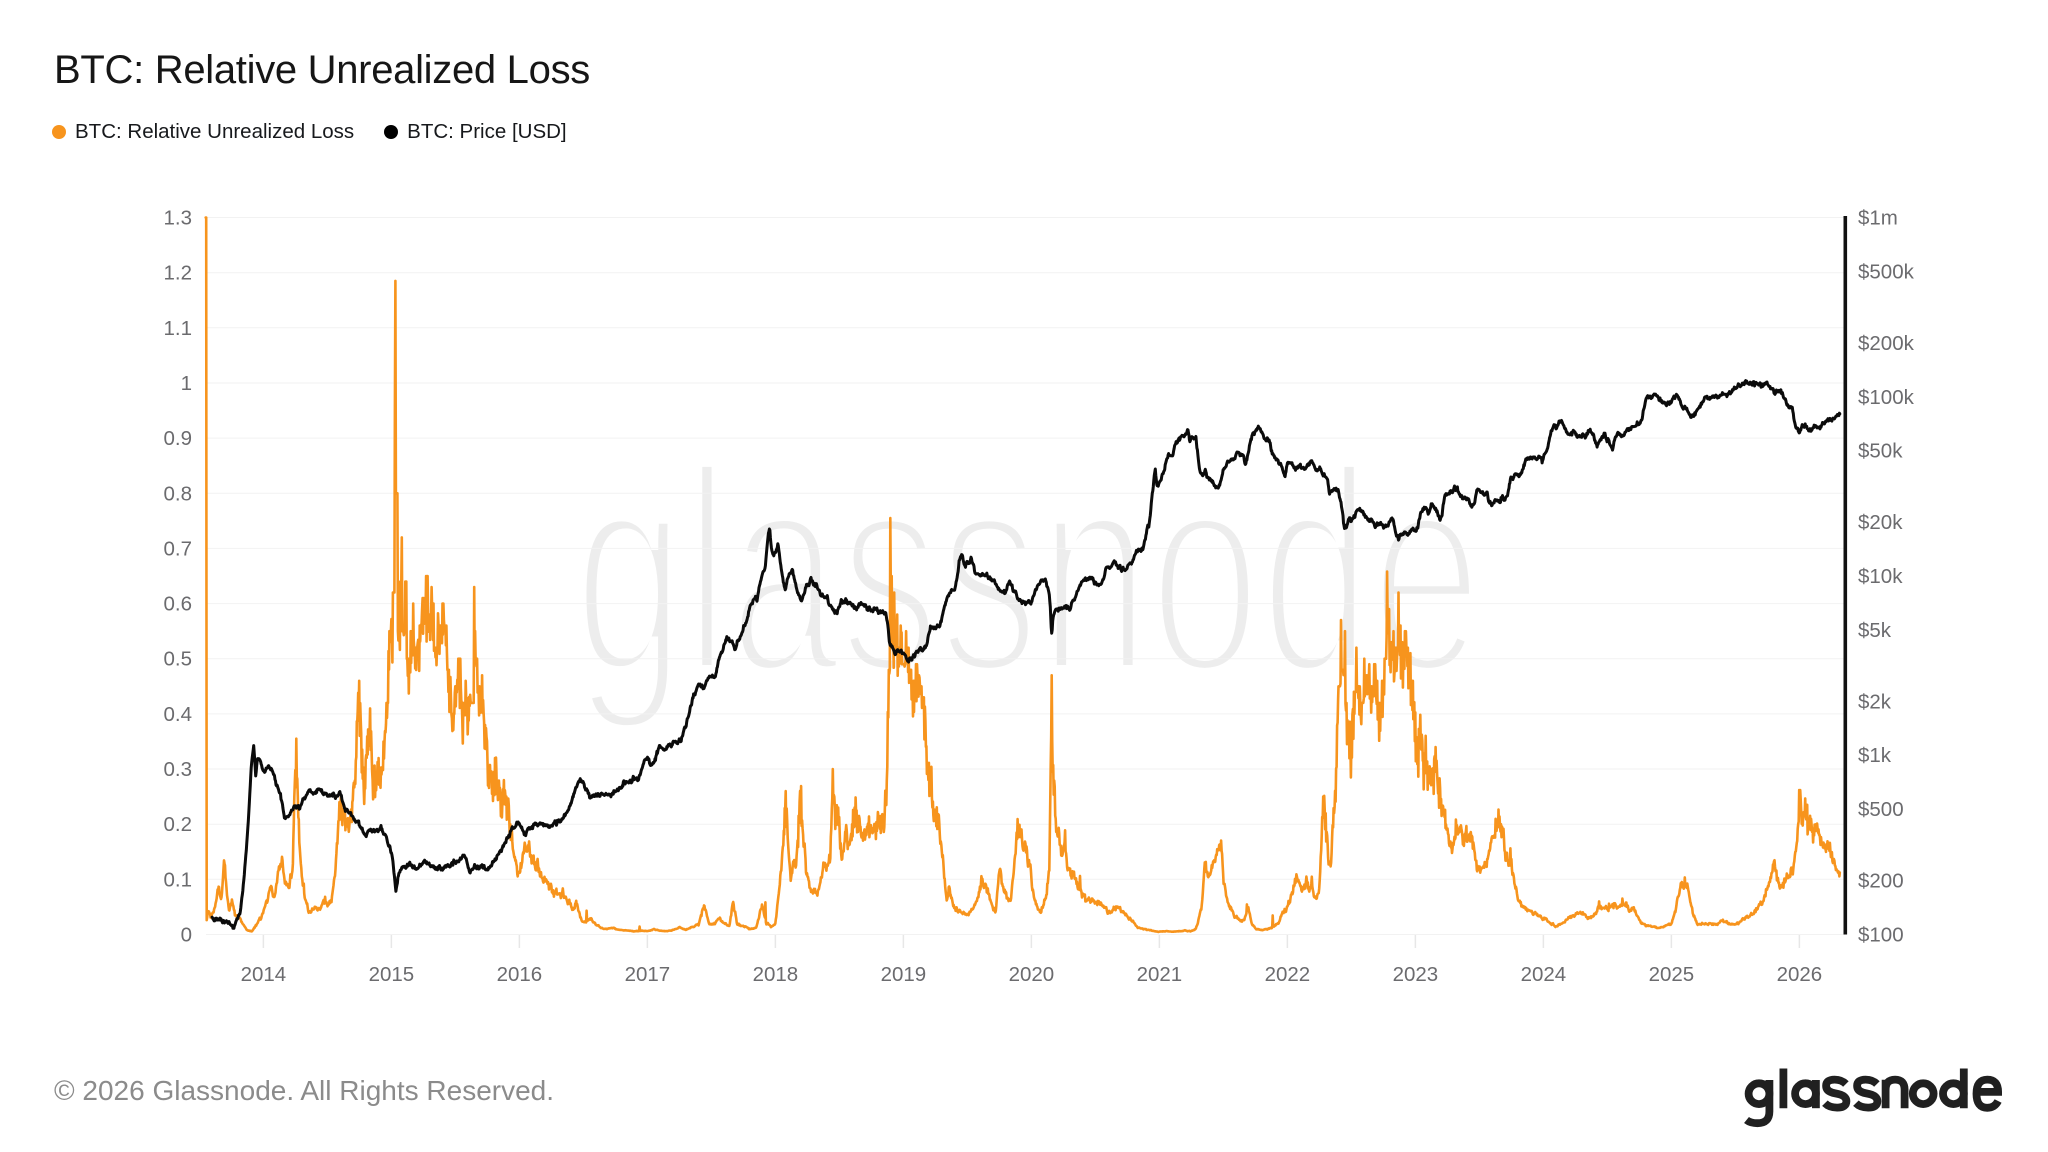 This screenshot has height=1152, width=2048. I want to click on svg-text: 0.3, so click(178, 769).